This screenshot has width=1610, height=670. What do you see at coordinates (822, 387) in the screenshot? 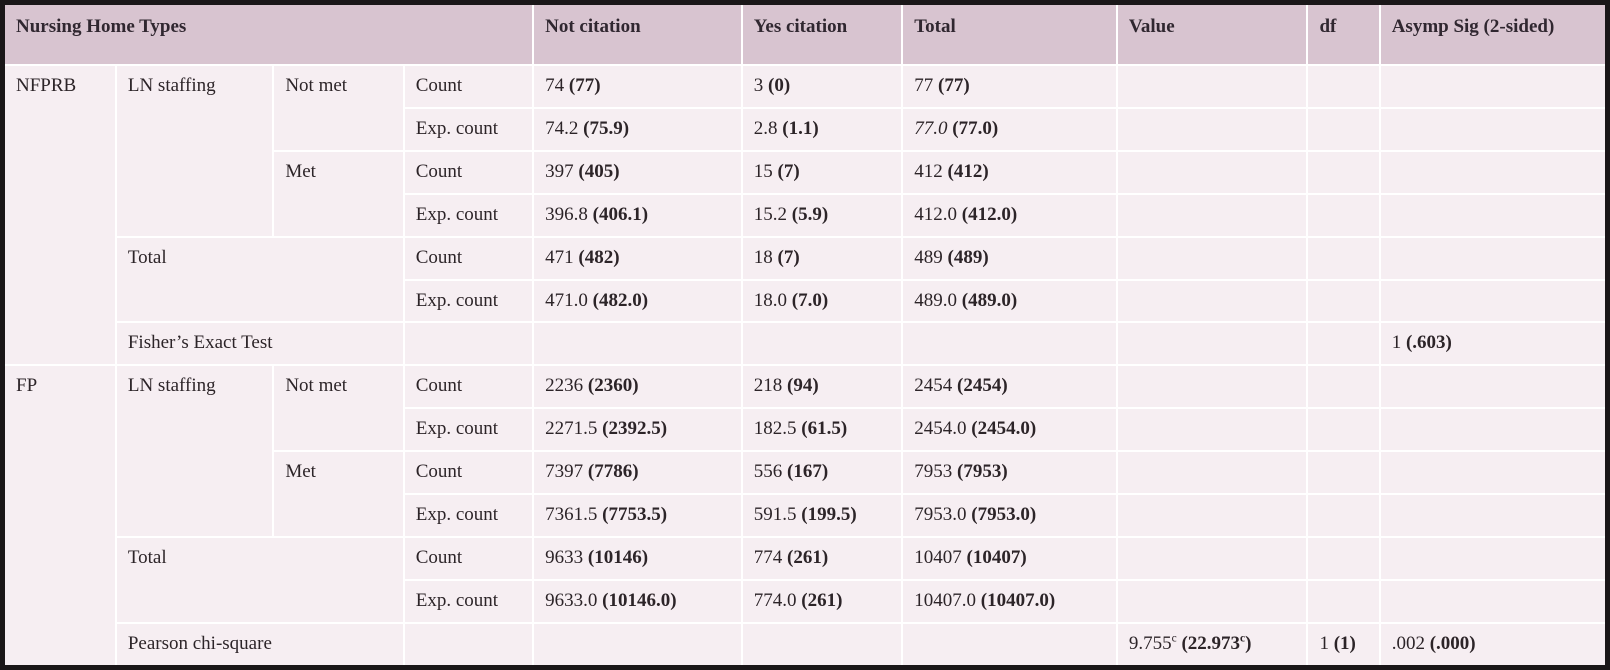
I see `cell-yes_citation: 218 (94)` at bounding box center [822, 387].